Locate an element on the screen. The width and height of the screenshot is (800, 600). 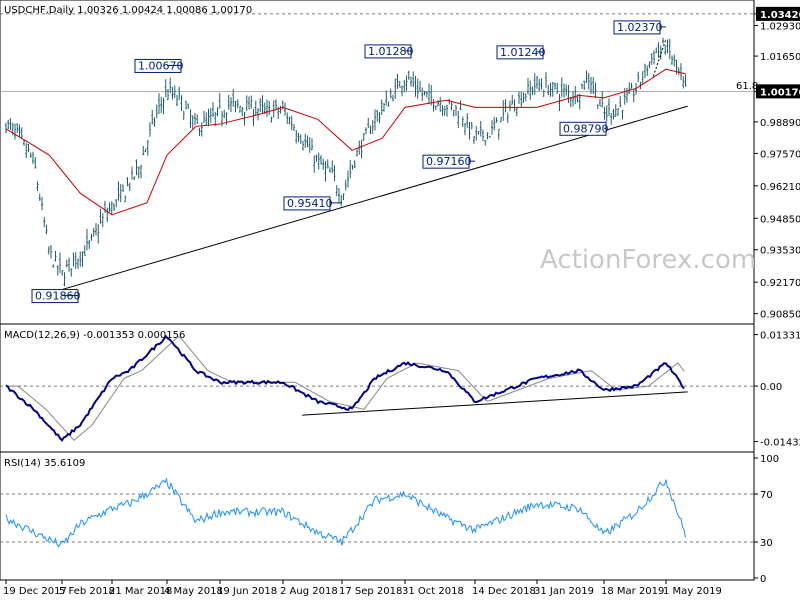
x-tick-label: 31 Jan 2019 is located at coordinates (564, 591).